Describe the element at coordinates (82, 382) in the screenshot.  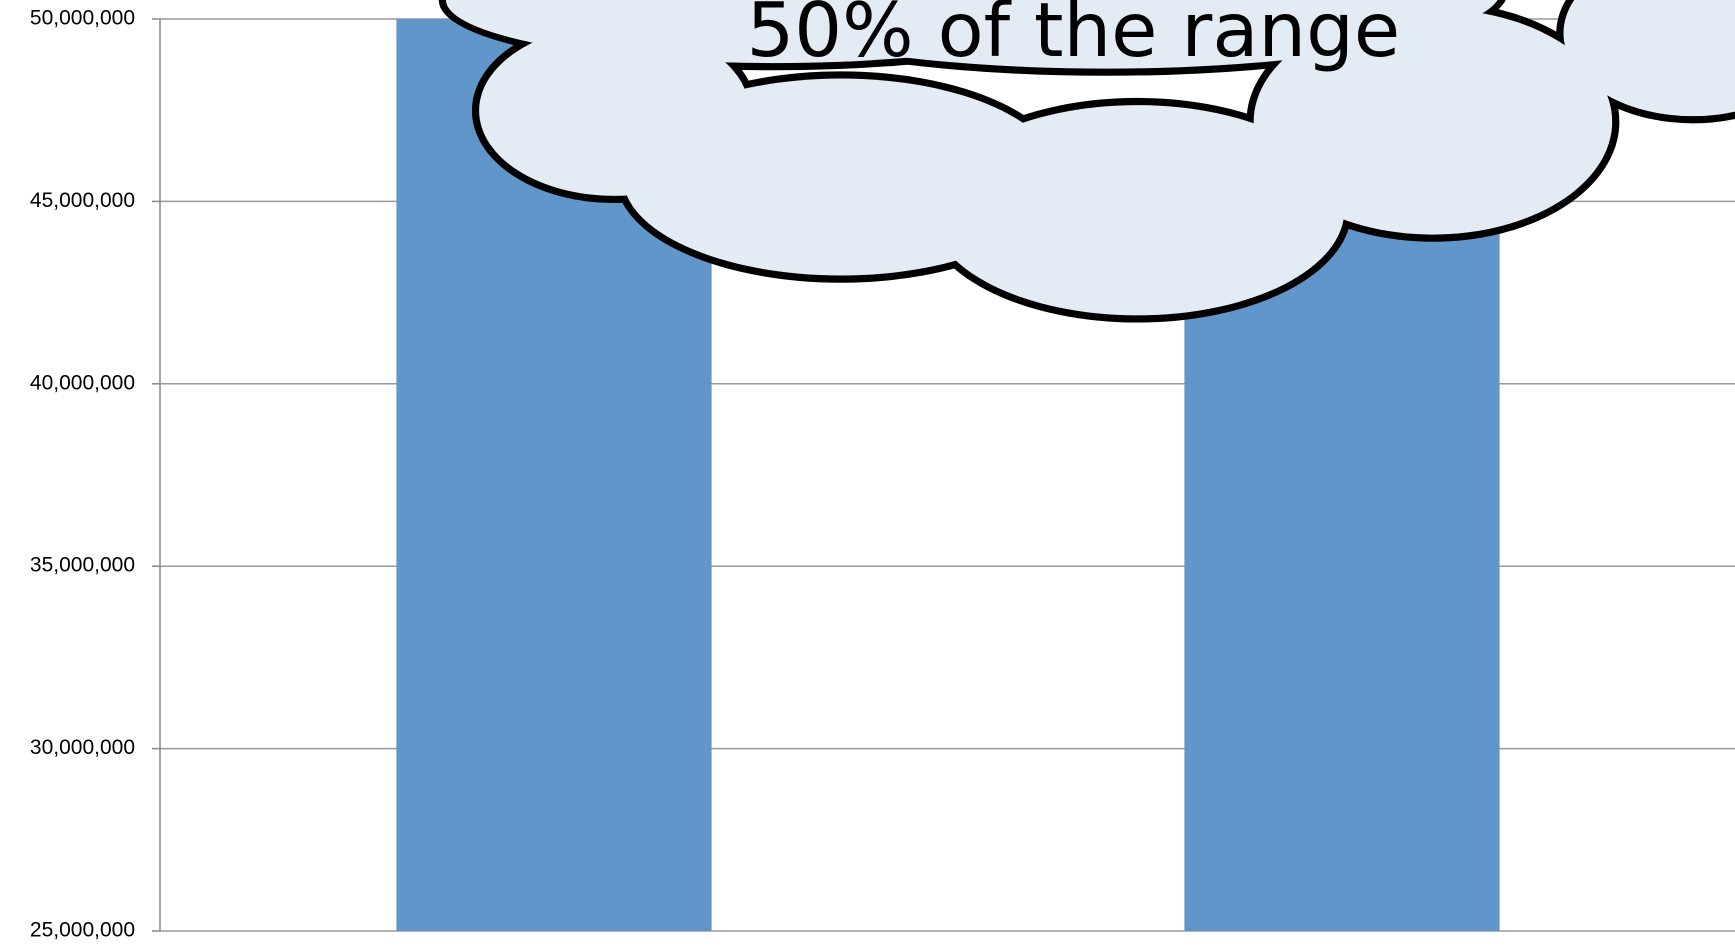
I see `y-tick-label: 40,000,000` at that location.